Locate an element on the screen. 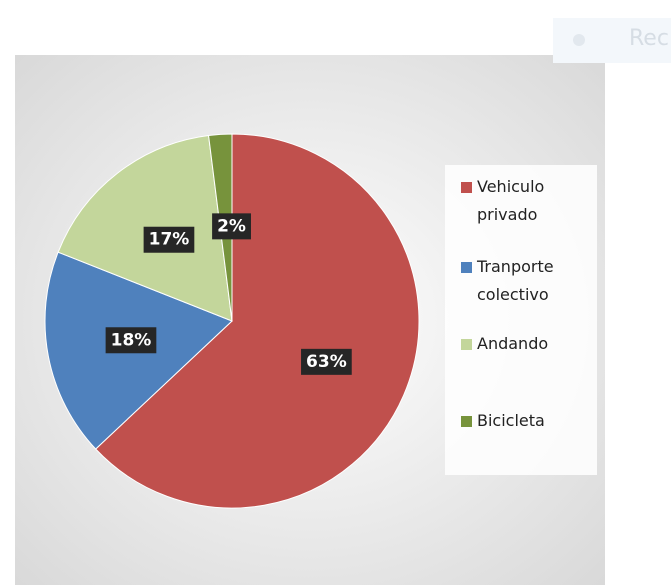 The image size is (671, 585). legend-item: Bicicleta is located at coordinates (526, 421).